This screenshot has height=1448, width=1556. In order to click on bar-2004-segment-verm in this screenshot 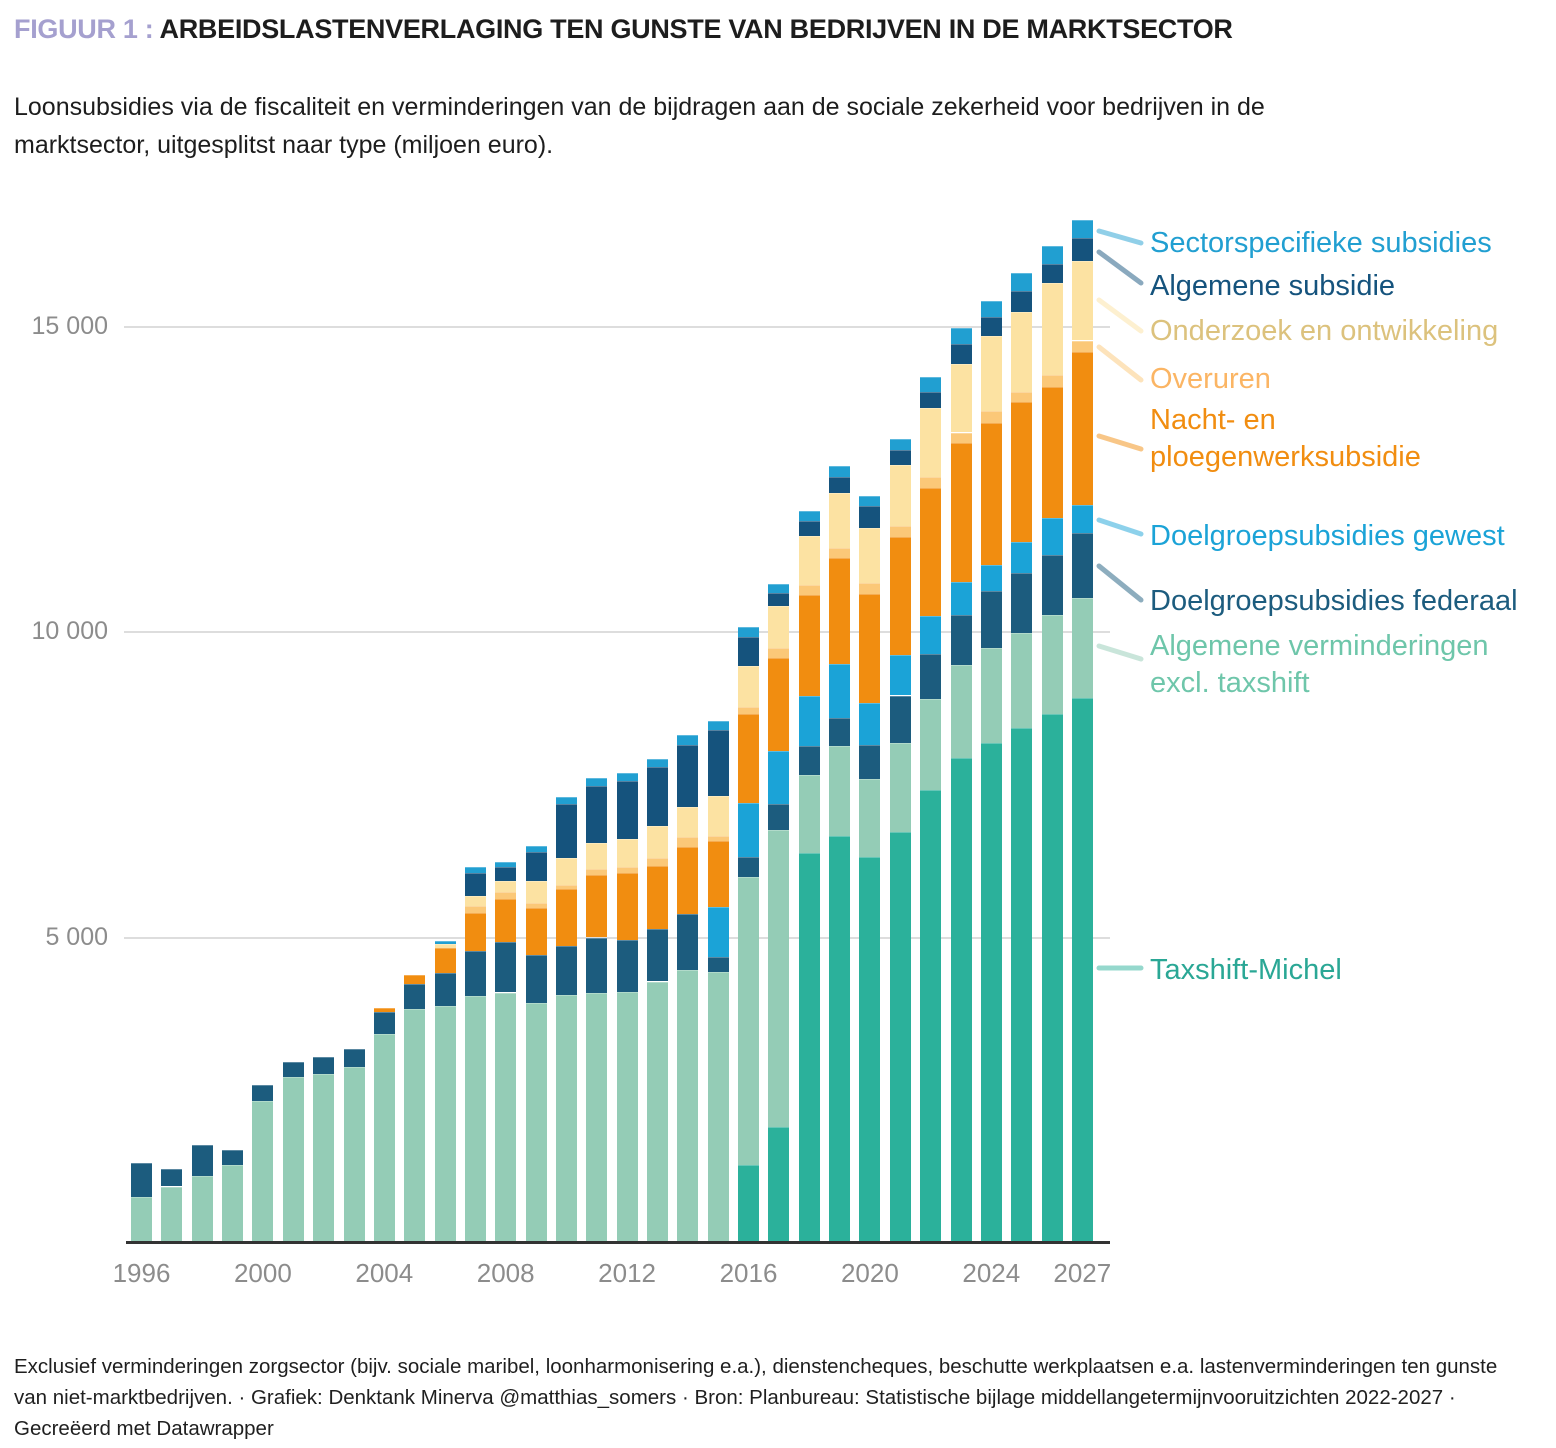, I will do `click(384, 1138)`.